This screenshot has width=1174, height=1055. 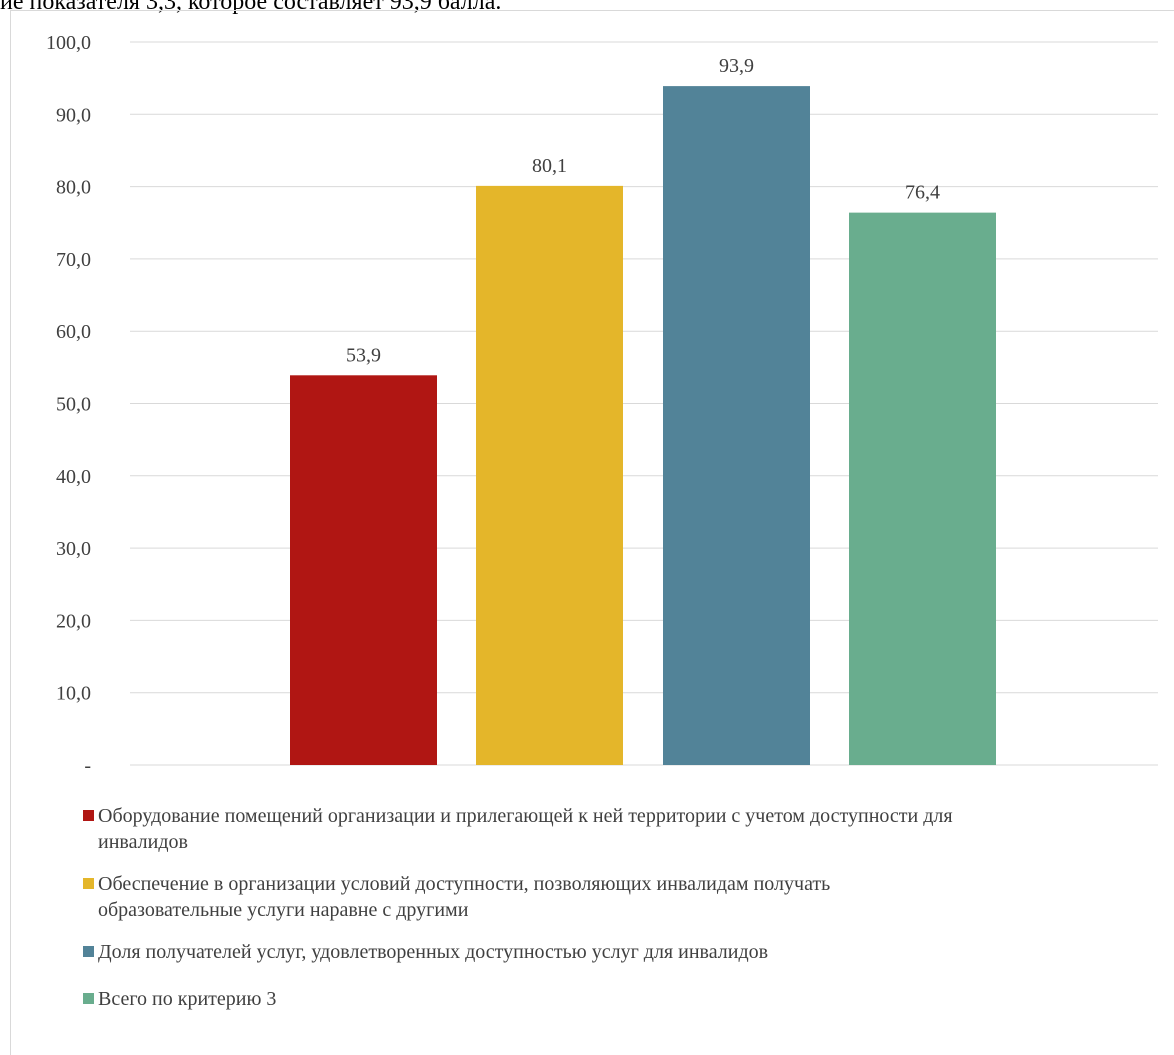 What do you see at coordinates (73, 694) in the screenshot?
I see `y-tick-label-9: 10,0` at bounding box center [73, 694].